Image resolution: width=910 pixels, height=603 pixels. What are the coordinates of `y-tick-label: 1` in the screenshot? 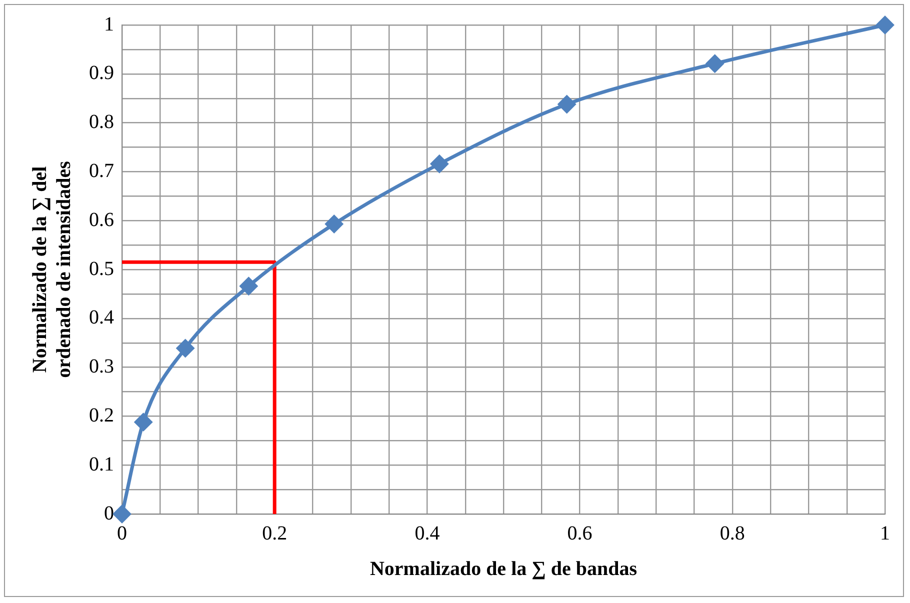 It's located at (109, 24).